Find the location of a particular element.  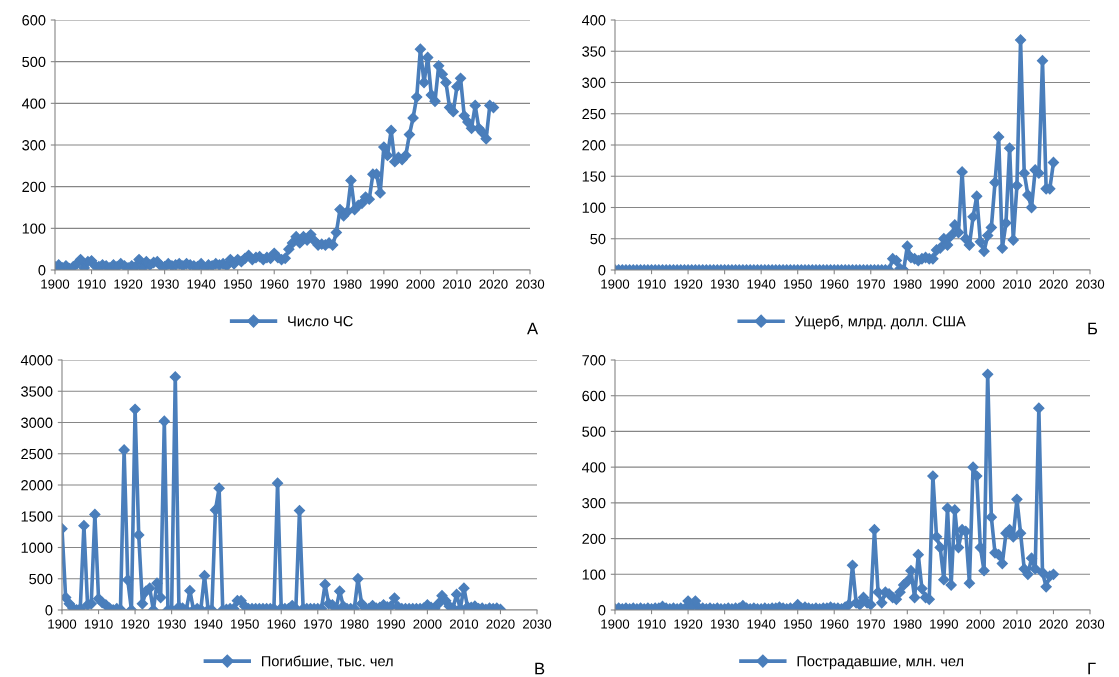

text: Г is located at coordinates (1092, 668).